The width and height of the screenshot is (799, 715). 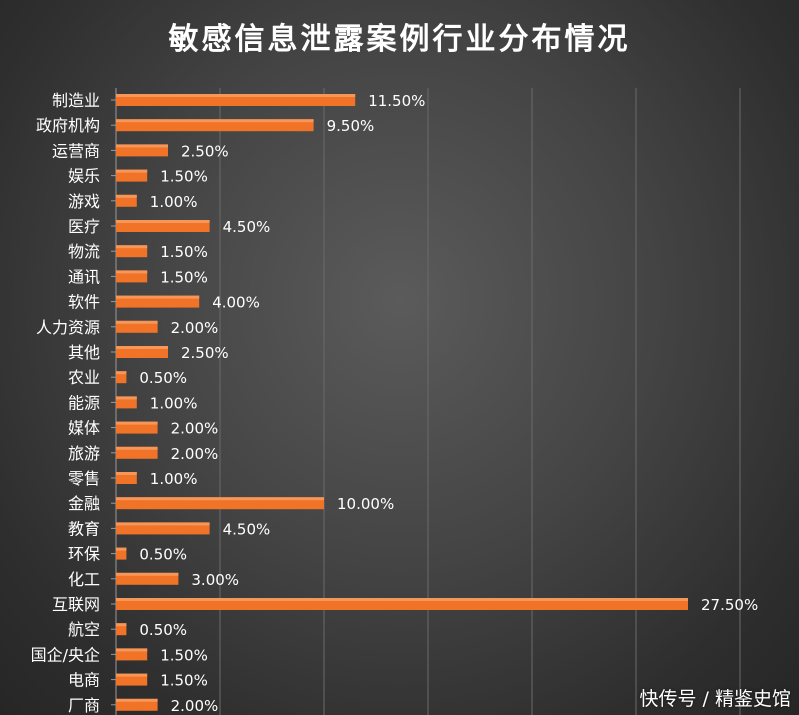 What do you see at coordinates (84, 453) in the screenshot?
I see `category-label: 旅游` at bounding box center [84, 453].